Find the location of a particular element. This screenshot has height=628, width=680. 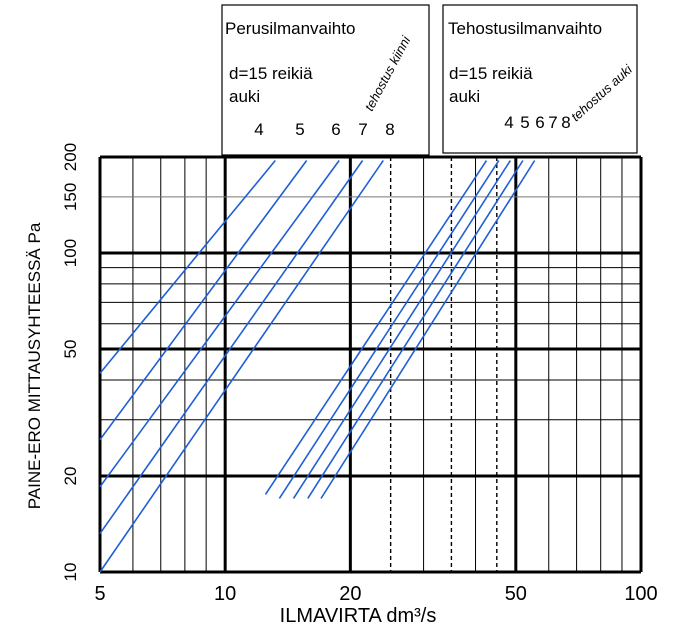

basic-curve-label-6: 6 is located at coordinates (335, 129).